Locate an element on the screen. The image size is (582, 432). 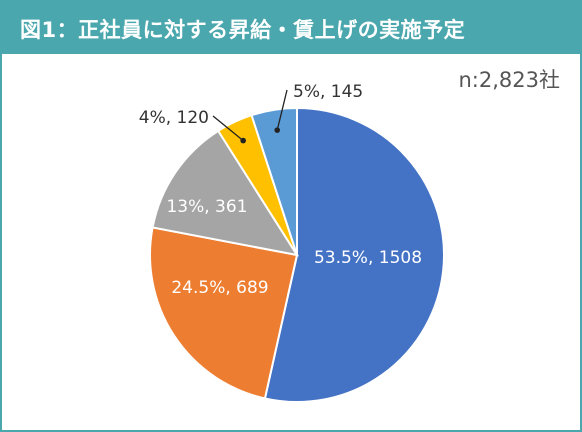
sample-size-note: n:2,823社 is located at coordinates (509, 80).